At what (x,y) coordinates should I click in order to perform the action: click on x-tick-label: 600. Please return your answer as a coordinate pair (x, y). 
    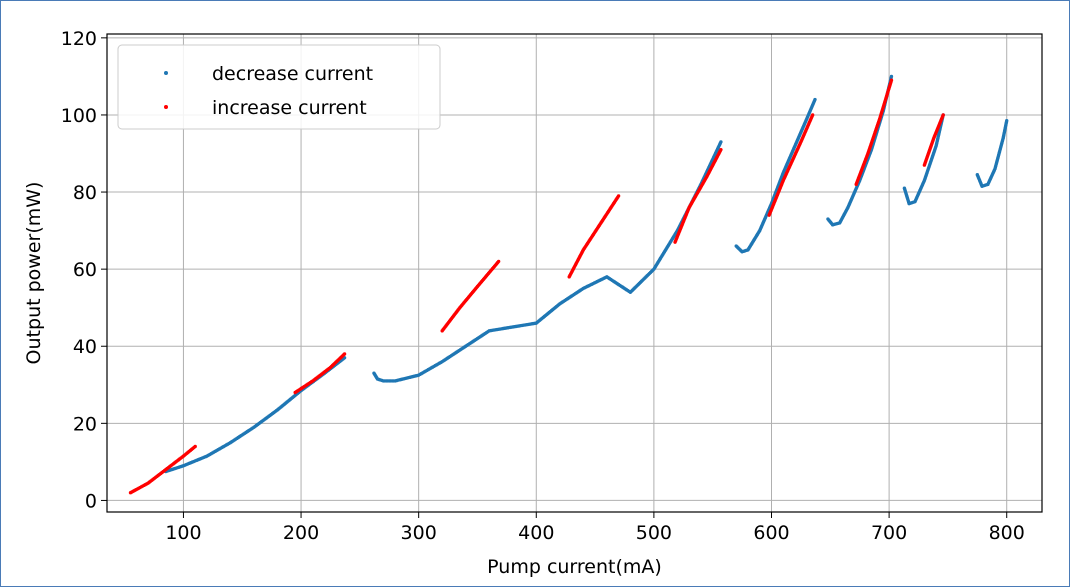
    Looking at the image, I should click on (771, 533).